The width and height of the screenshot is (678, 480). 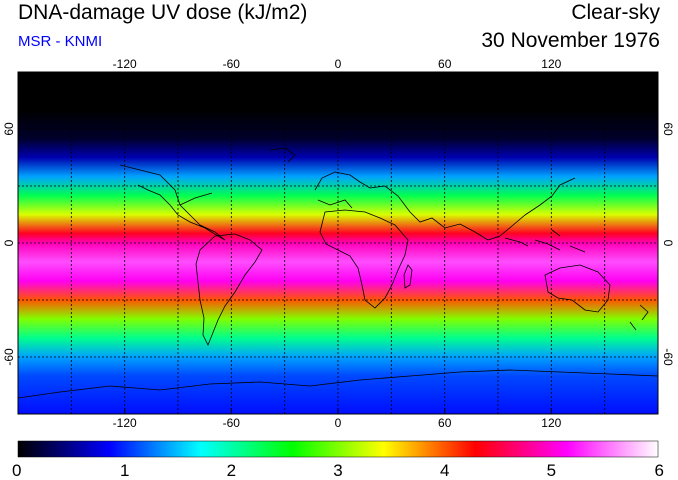 What do you see at coordinates (639, 317) in the screenshot?
I see `coast-new-zealand` at bounding box center [639, 317].